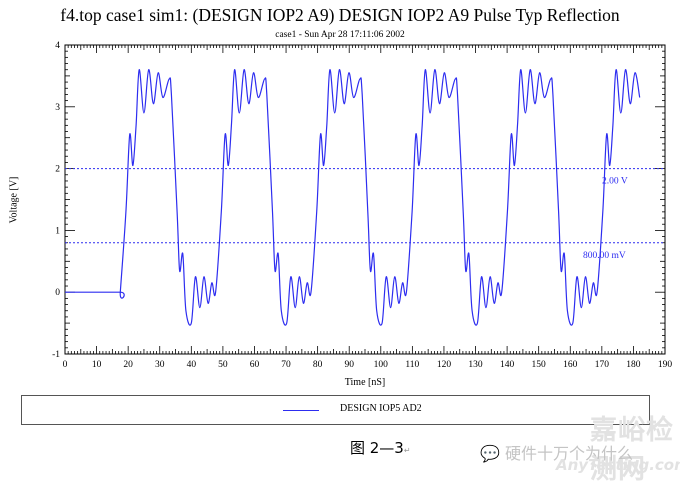 The image size is (680, 486). Describe the element at coordinates (255, 365) in the screenshot. I see `svg-text: 60` at that location.